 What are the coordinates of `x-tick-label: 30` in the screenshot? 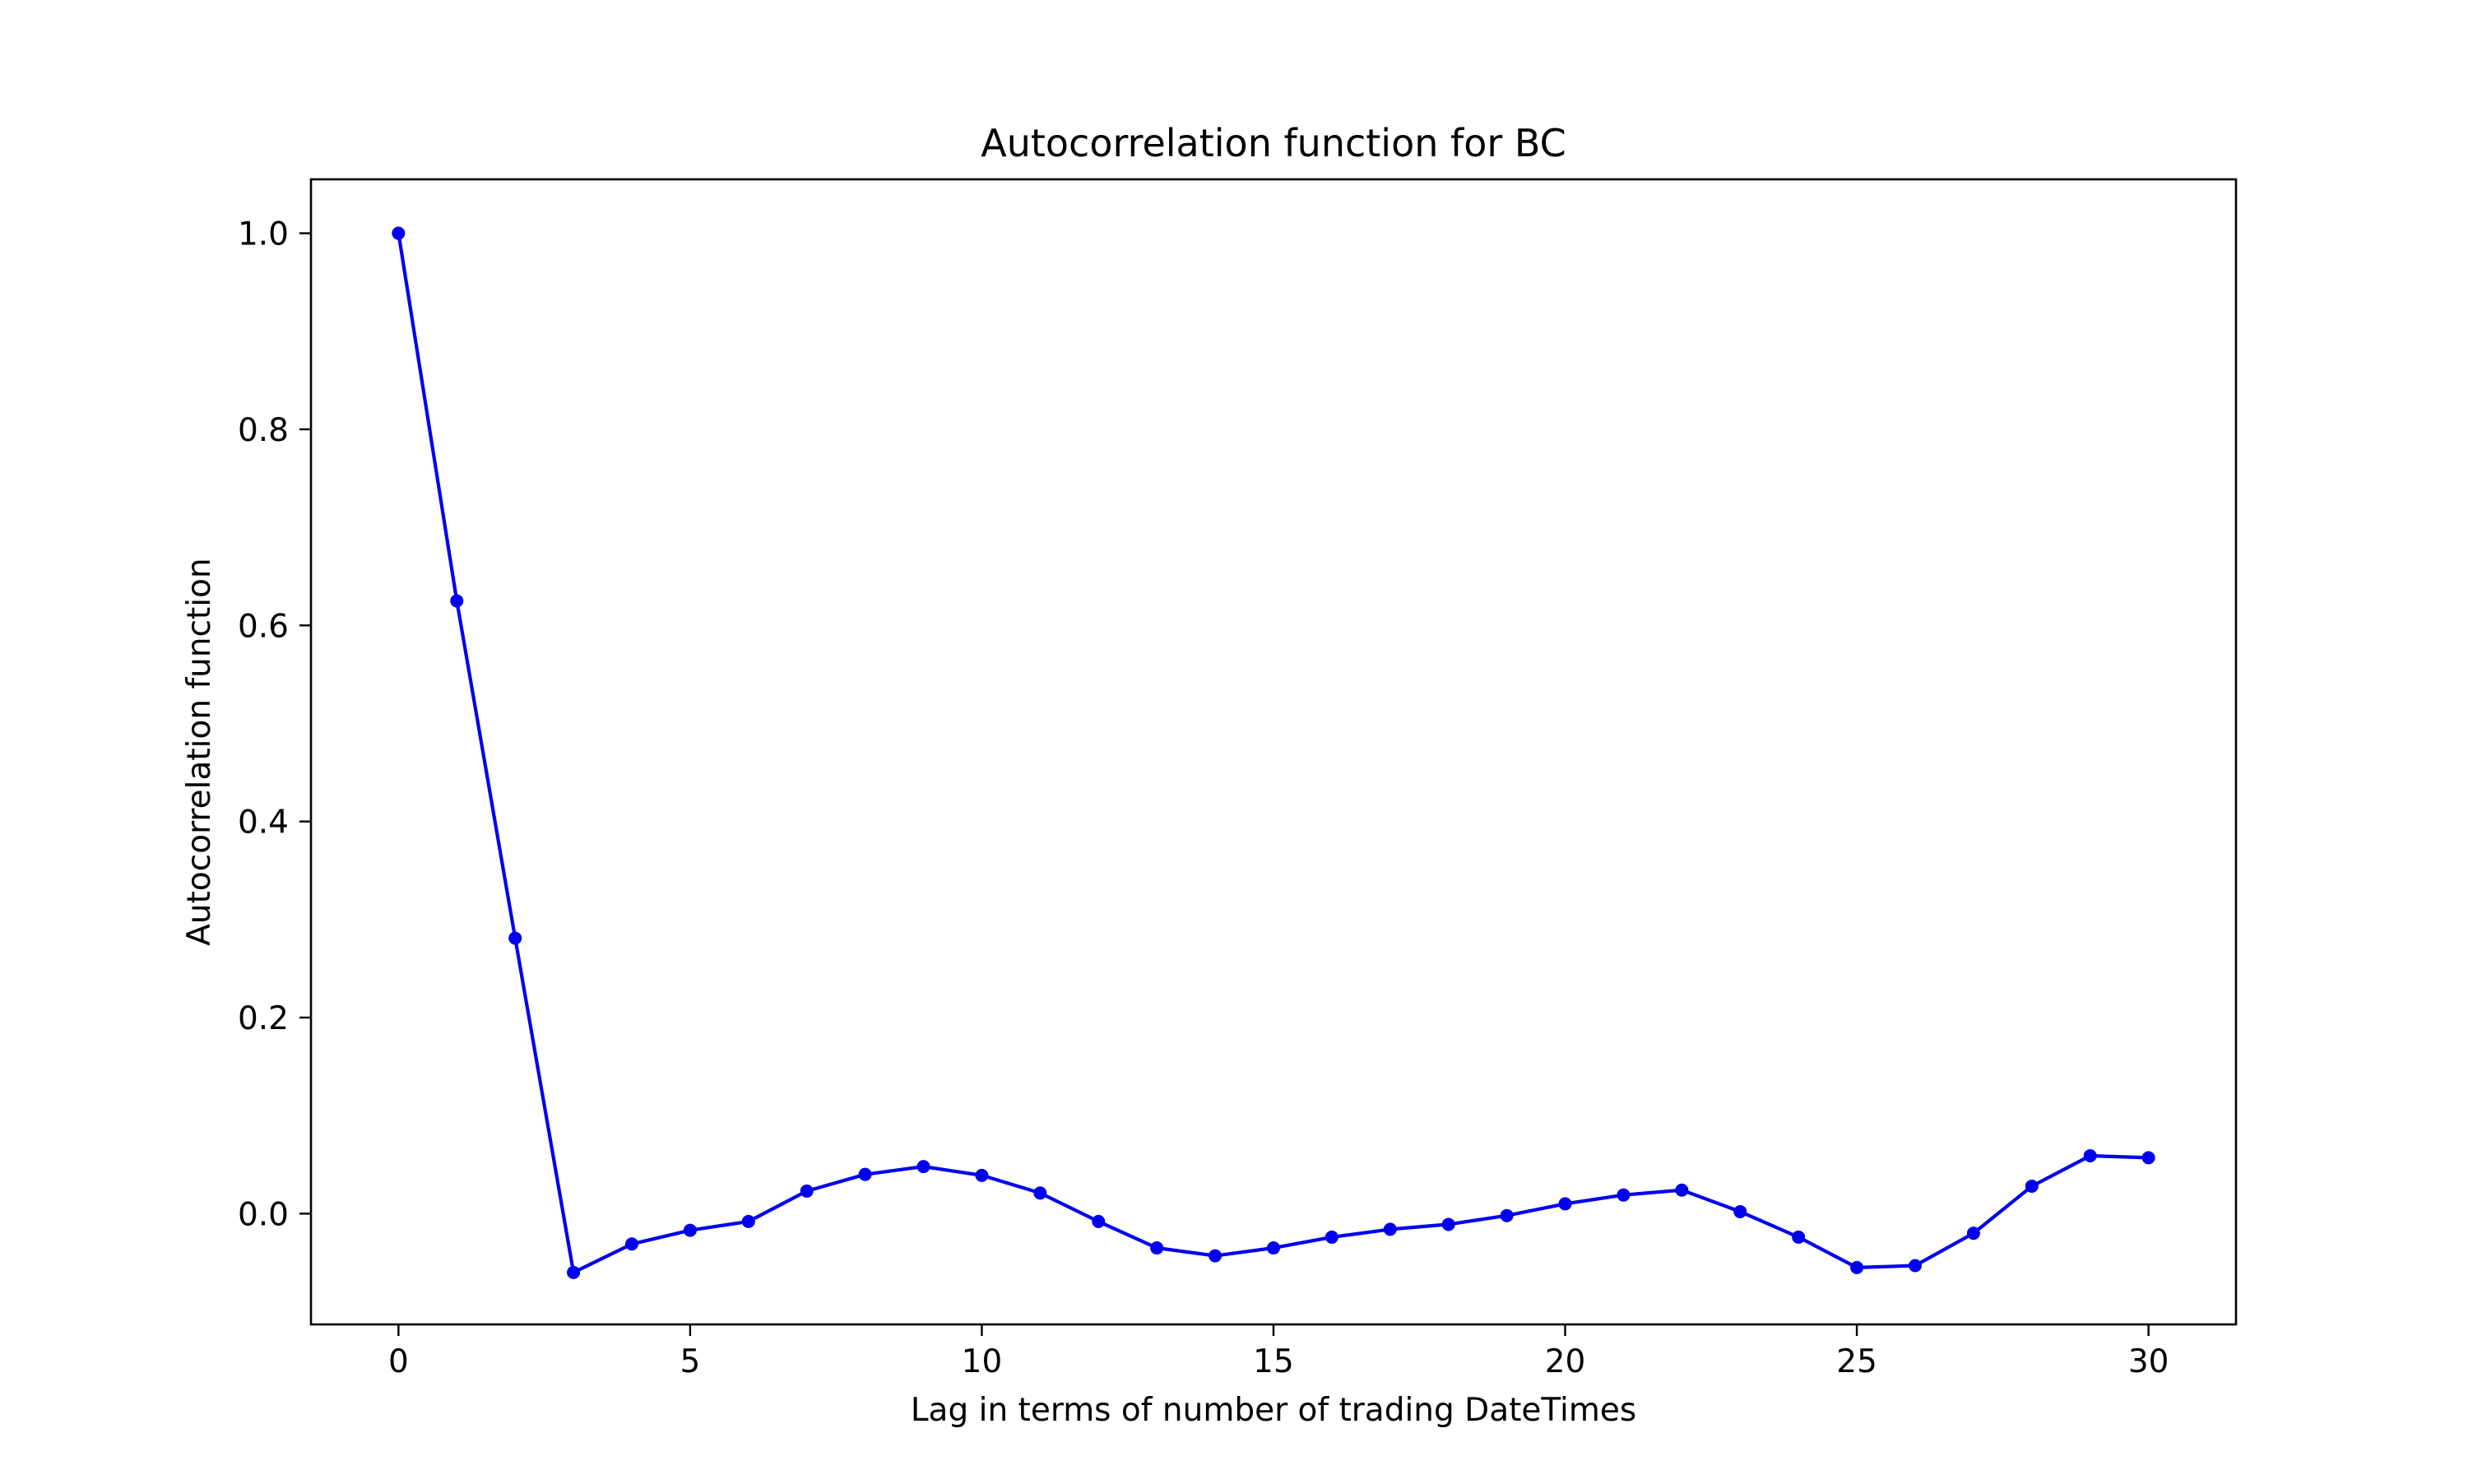 It's located at (2148, 1361).